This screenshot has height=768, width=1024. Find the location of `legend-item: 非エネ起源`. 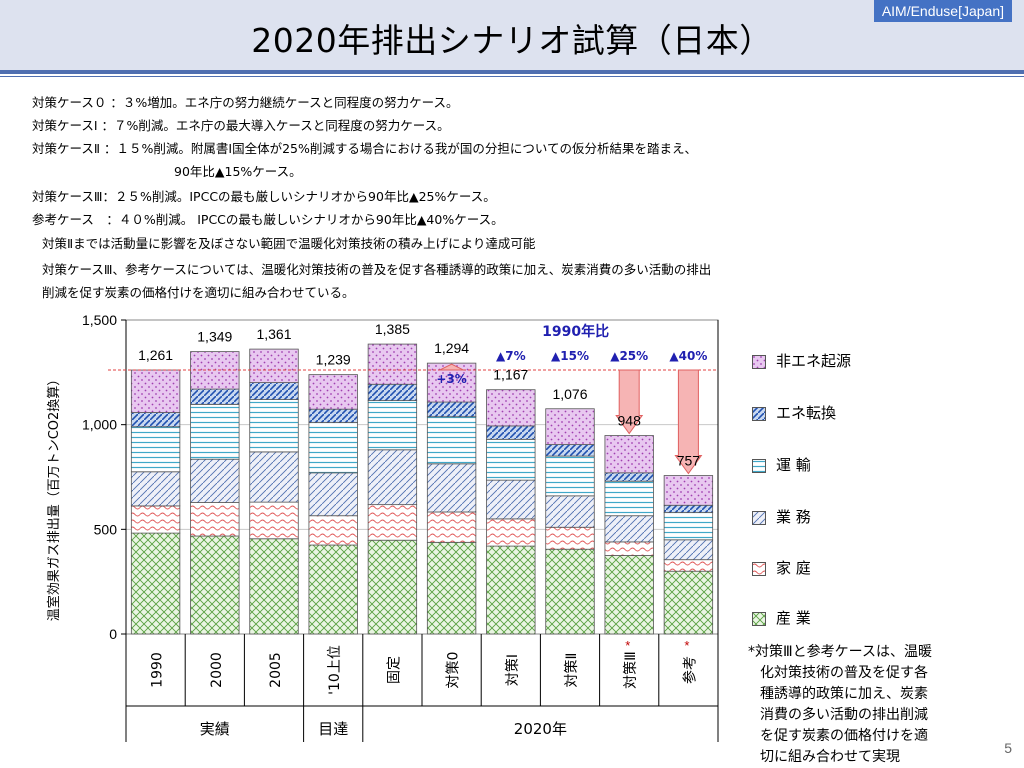

legend-item: 非エネ起源 is located at coordinates (801, 360).